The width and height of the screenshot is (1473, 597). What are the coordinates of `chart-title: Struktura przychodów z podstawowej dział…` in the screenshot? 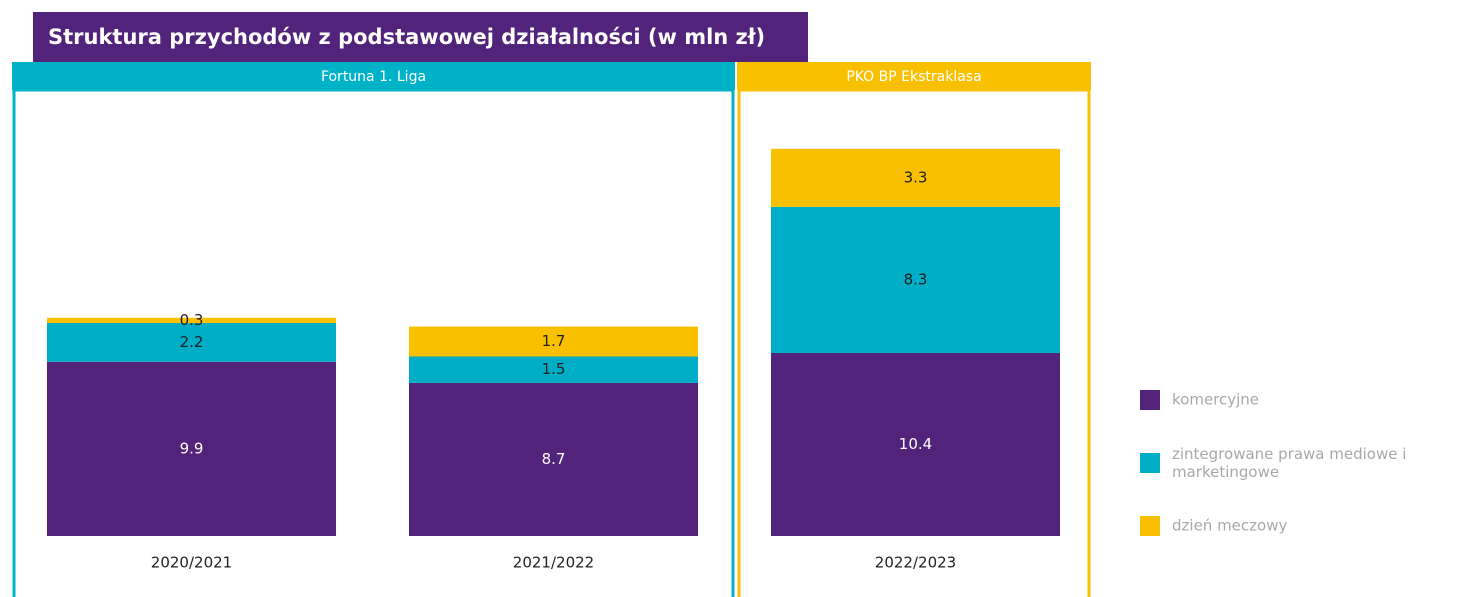 It's located at (406, 37).